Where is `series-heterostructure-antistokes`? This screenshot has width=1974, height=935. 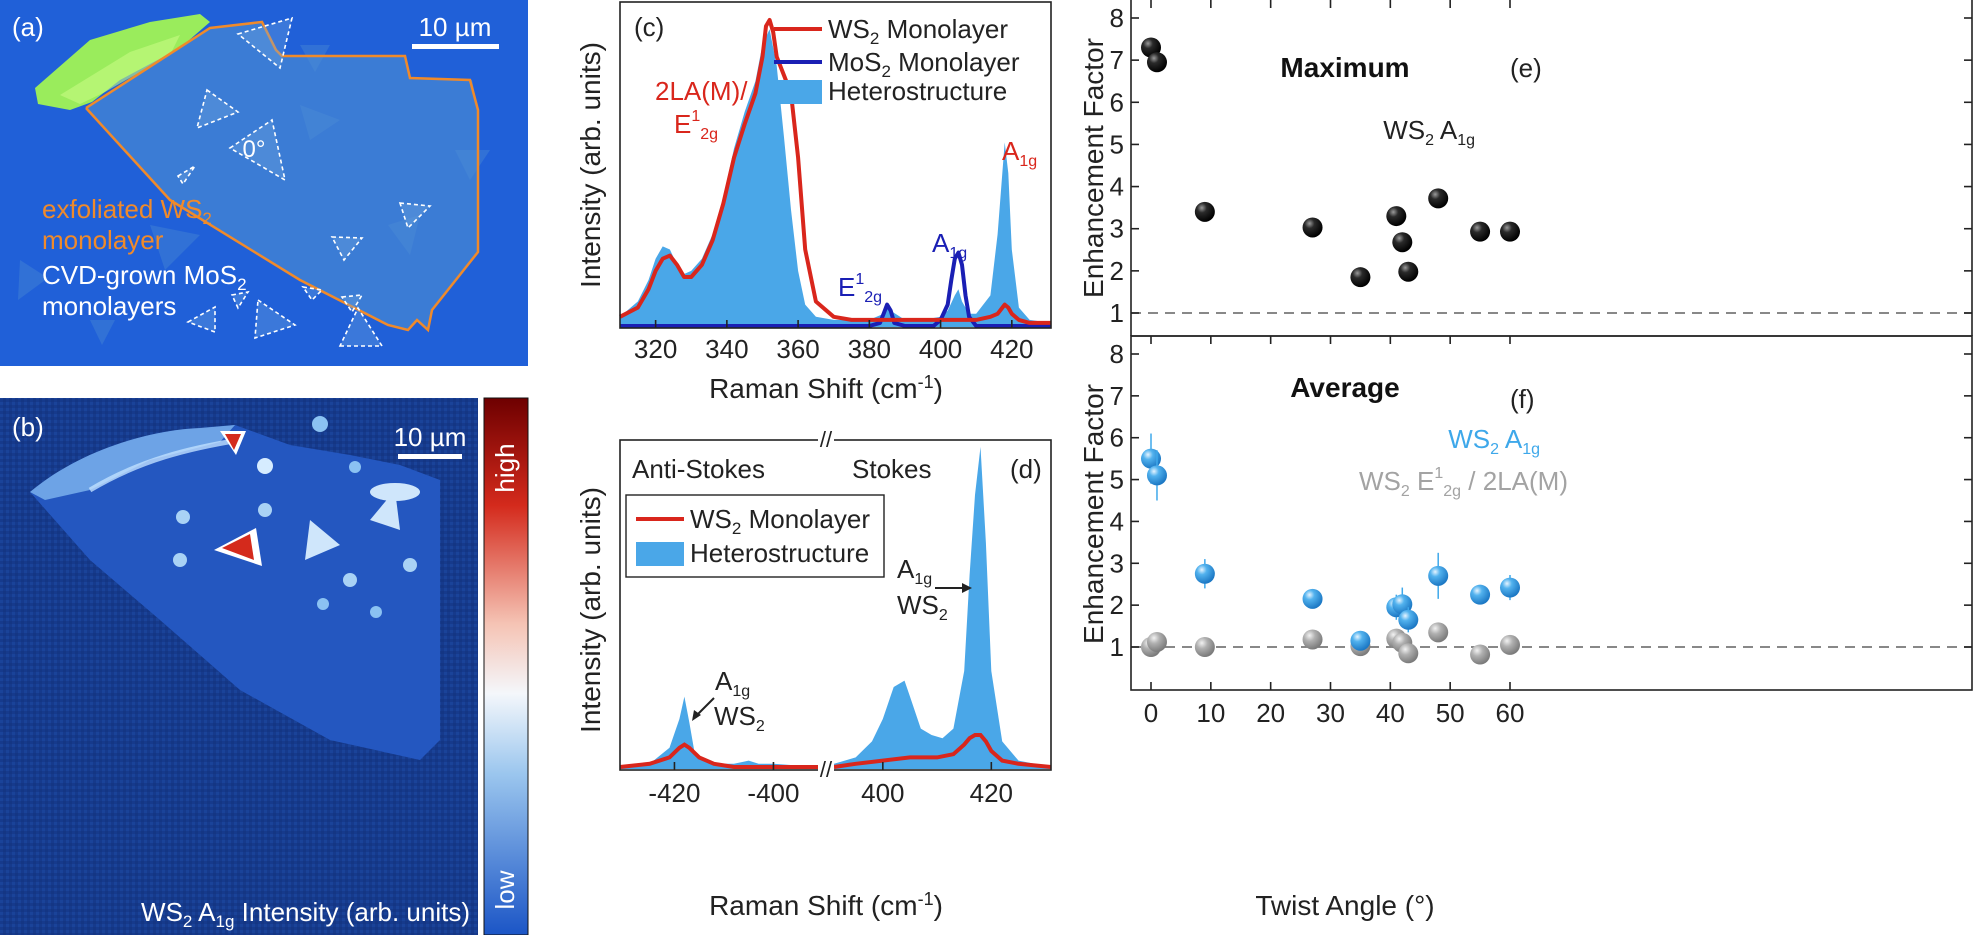
series-heterostructure-antistokes is located at coordinates (719, 732).